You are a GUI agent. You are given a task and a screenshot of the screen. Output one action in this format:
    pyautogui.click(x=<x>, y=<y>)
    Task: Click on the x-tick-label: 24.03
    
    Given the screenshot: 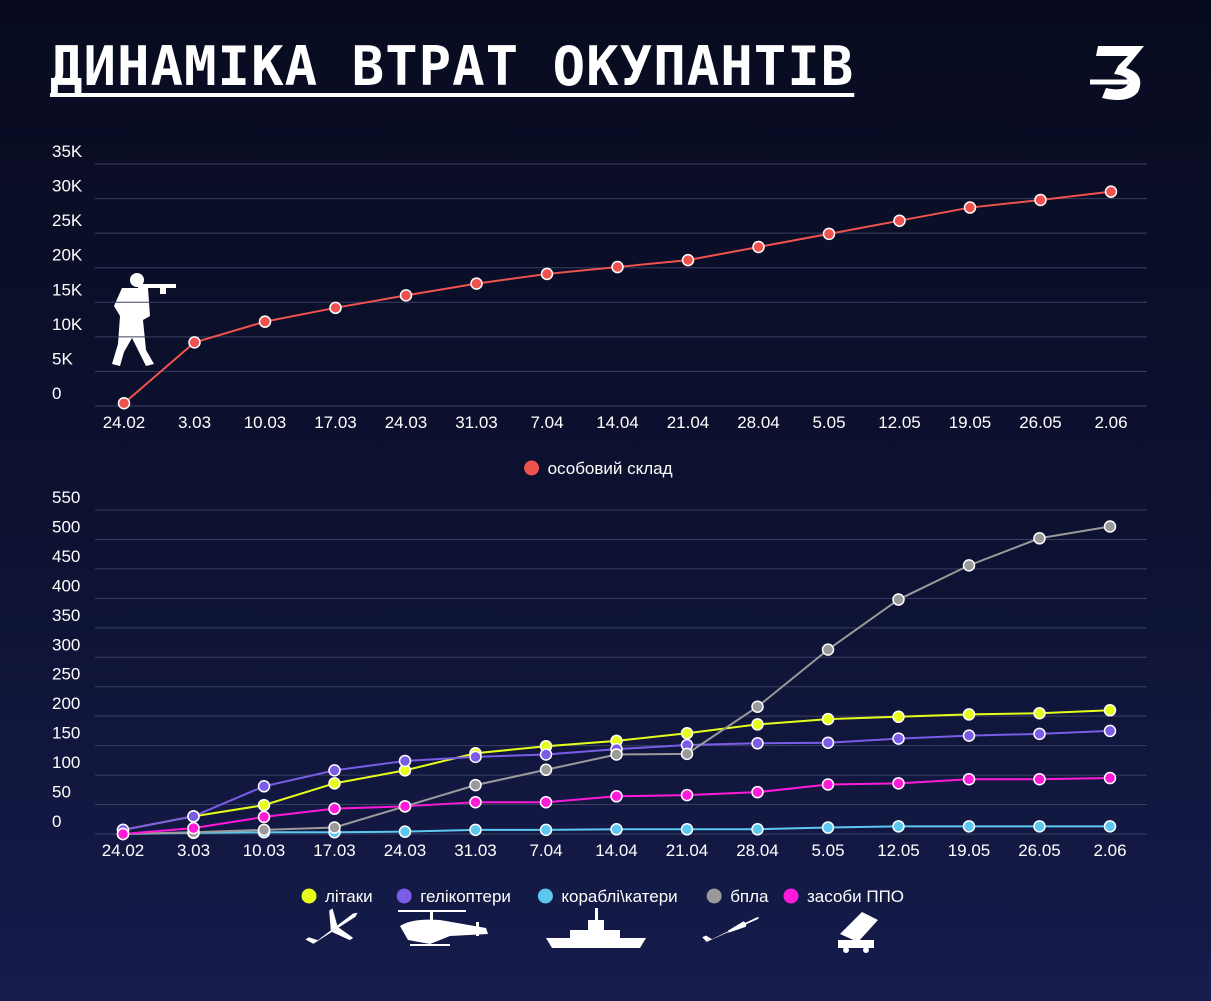 What is the action you would take?
    pyautogui.click(x=405, y=850)
    